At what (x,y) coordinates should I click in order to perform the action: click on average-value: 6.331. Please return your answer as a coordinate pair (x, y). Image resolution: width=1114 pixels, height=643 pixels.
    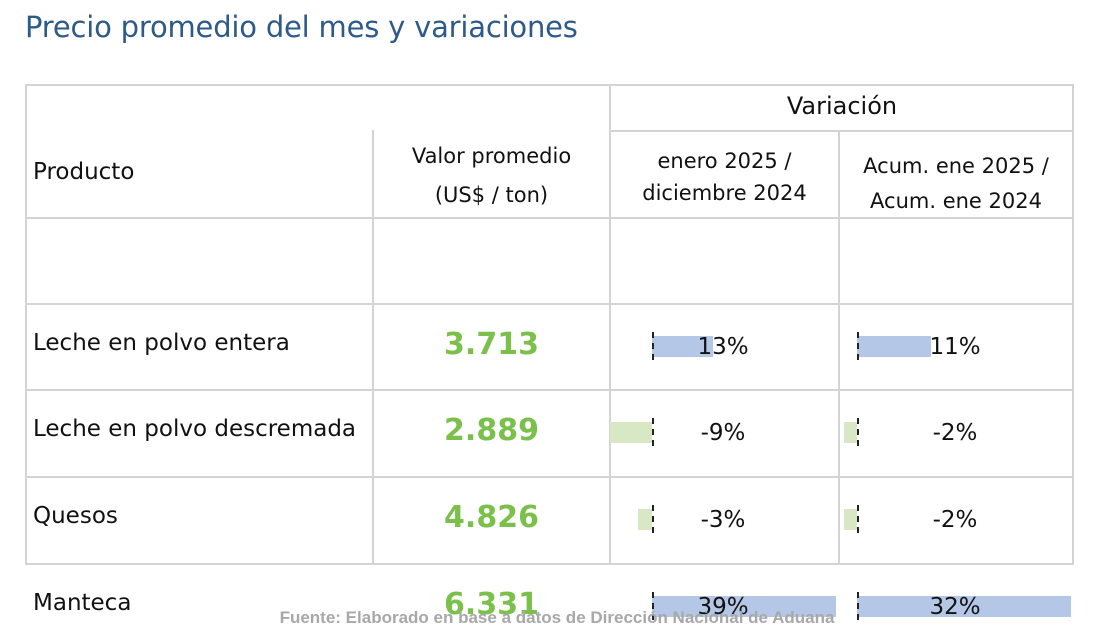
    Looking at the image, I should click on (491, 604).